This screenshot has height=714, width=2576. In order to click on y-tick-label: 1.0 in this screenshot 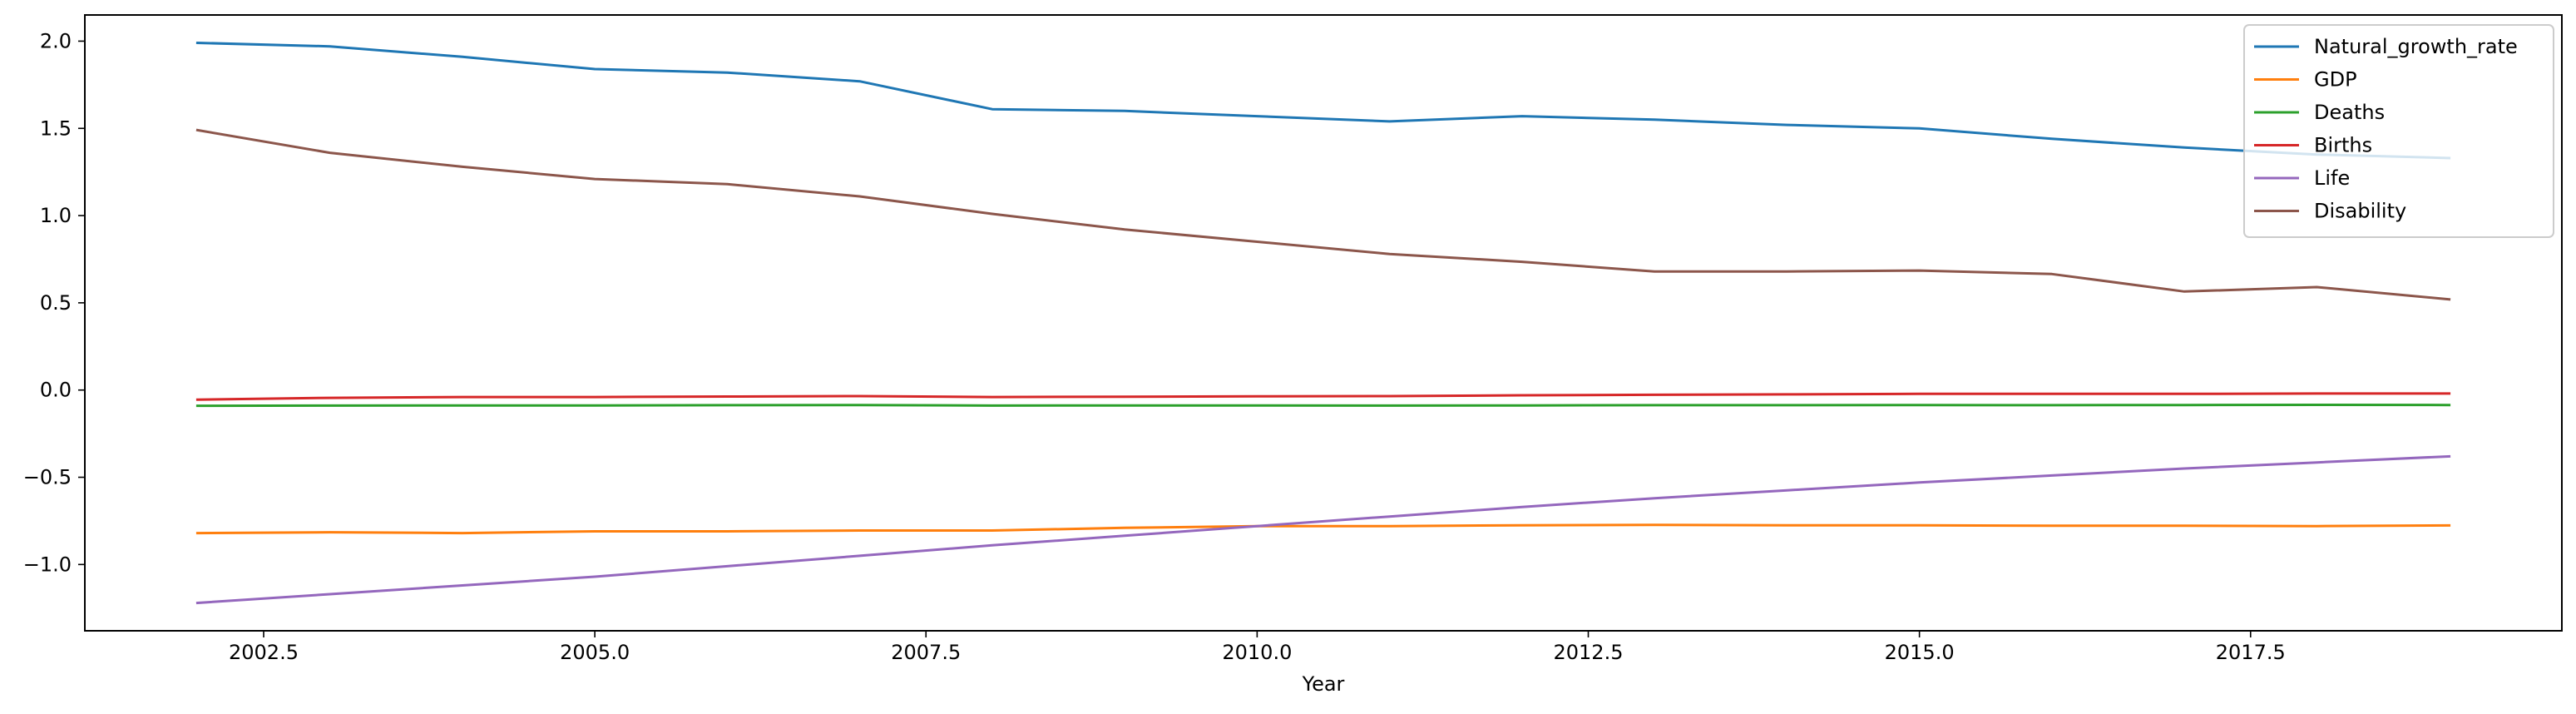, I will do `click(56, 215)`.